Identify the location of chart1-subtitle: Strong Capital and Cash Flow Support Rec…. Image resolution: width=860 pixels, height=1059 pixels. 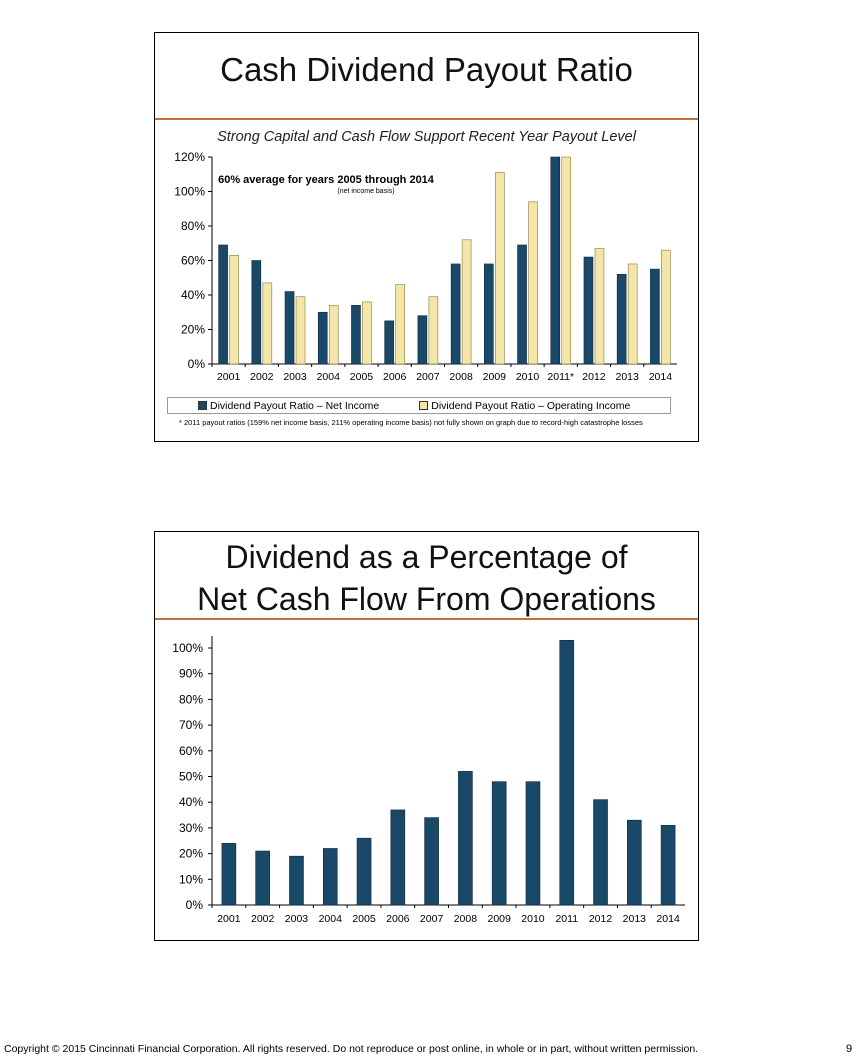
(426, 137).